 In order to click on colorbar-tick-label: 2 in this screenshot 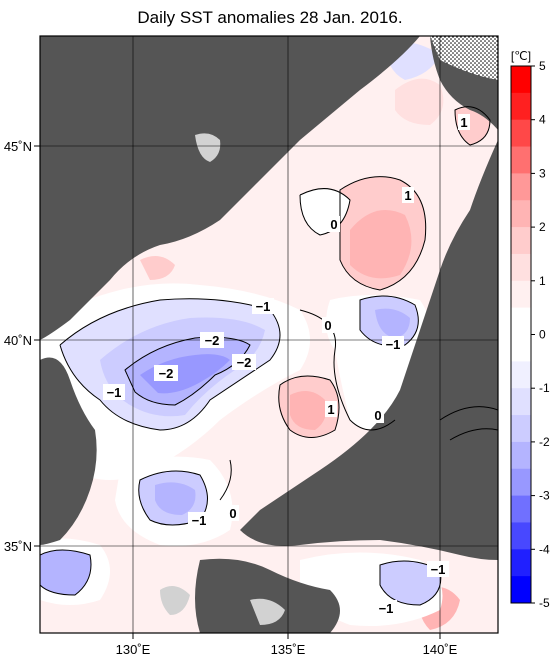, I will do `click(542, 227)`.